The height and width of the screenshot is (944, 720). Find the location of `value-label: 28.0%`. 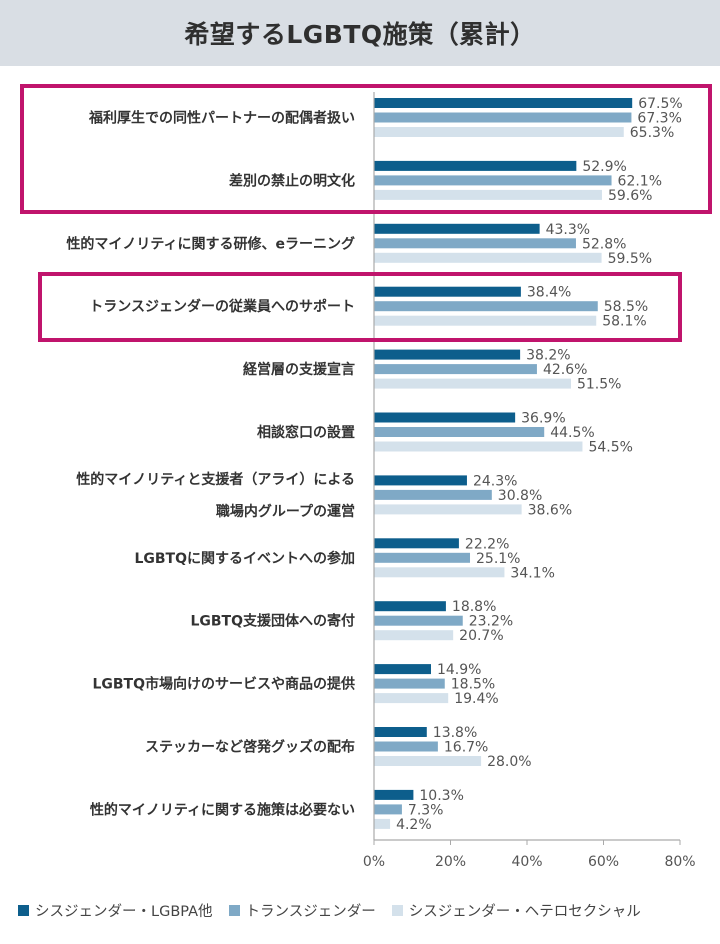

value-label: 28.0% is located at coordinates (509, 762).